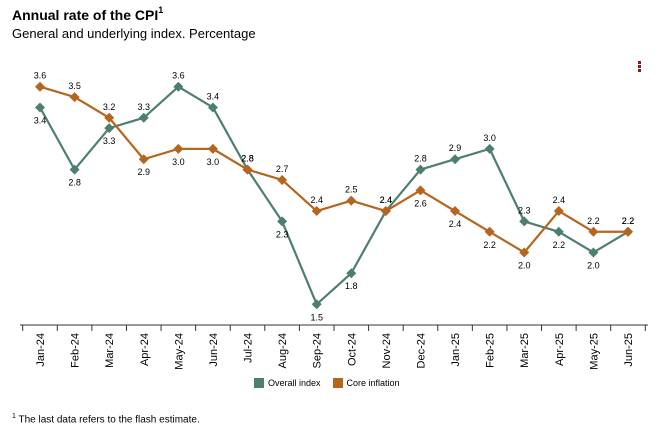 This screenshot has width=672, height=438. What do you see at coordinates (316, 317) in the screenshot?
I see `data-label-overall: 1.5` at bounding box center [316, 317].